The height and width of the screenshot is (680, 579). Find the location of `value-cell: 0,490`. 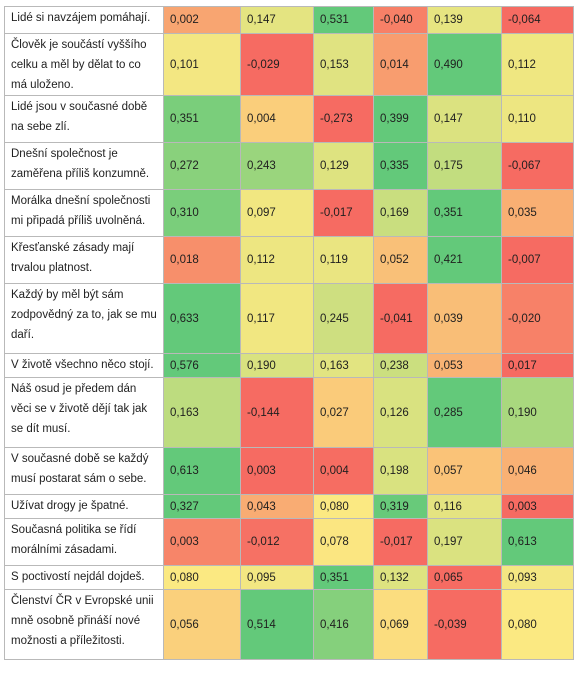

value-cell: 0,490 is located at coordinates (464, 64).